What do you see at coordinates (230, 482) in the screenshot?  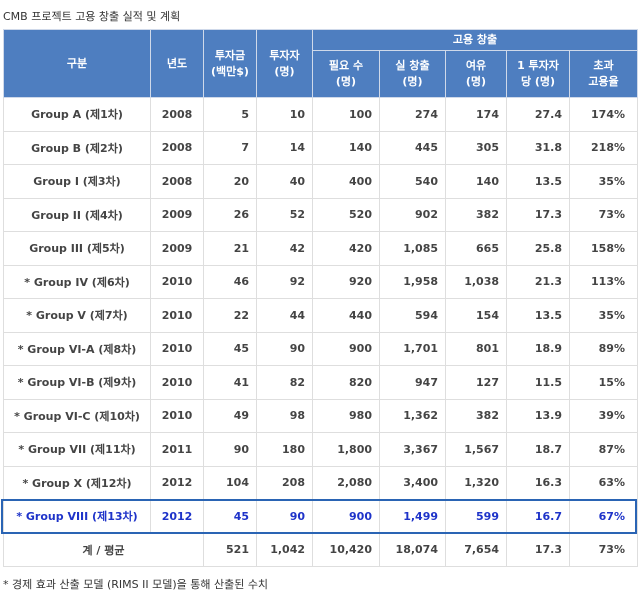 I see `cell-invest: 104` at bounding box center [230, 482].